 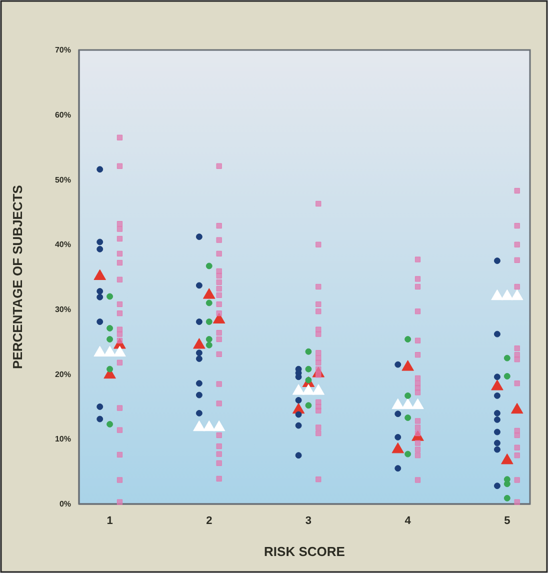 What do you see at coordinates (17, 276) in the screenshot?
I see `y-axis-title: PERCENTAGE OF SUBJECTS` at bounding box center [17, 276].